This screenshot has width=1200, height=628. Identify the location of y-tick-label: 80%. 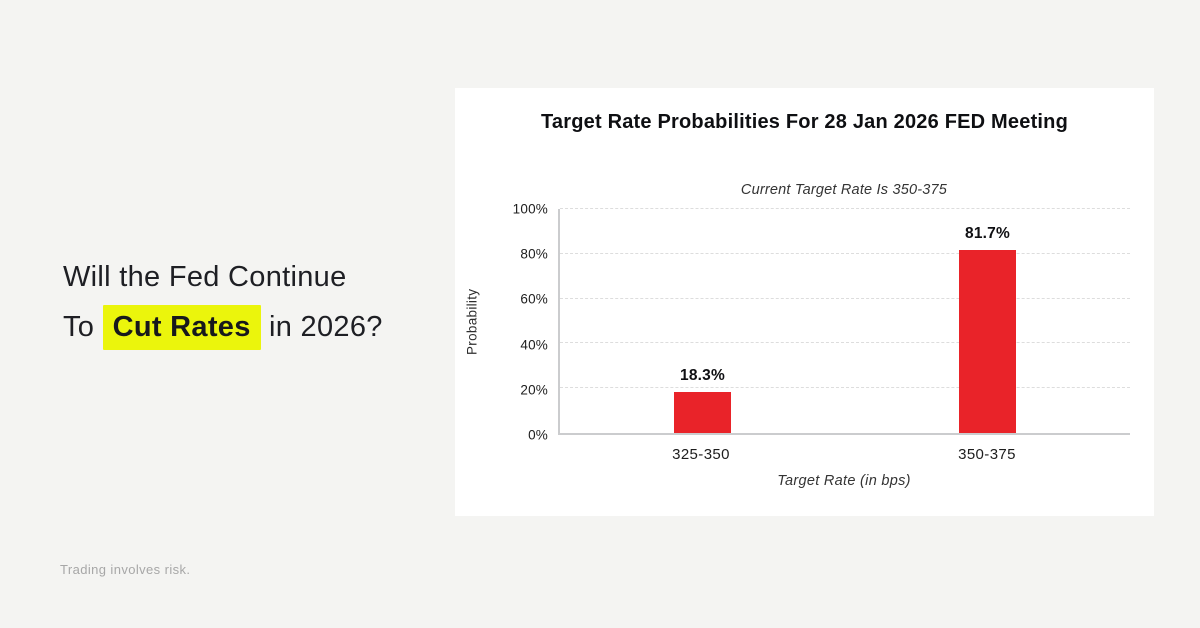
(534, 254).